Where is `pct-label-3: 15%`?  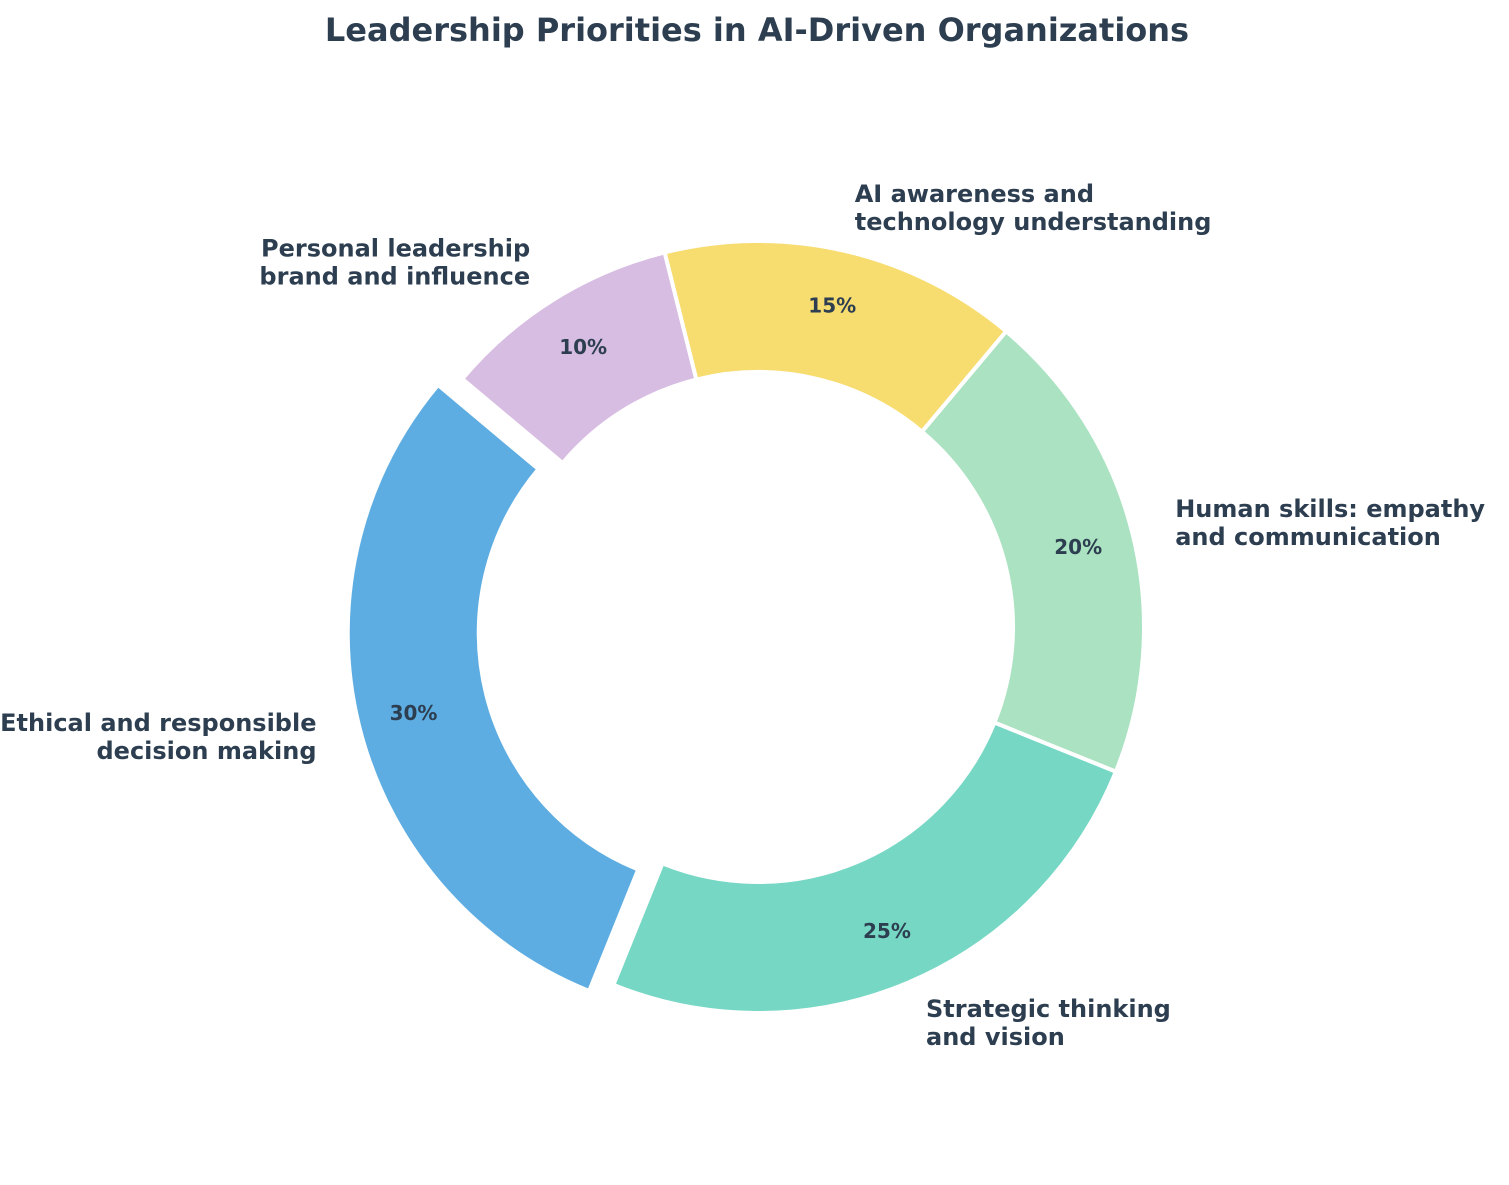
pct-label-3: 15% is located at coordinates (832, 305).